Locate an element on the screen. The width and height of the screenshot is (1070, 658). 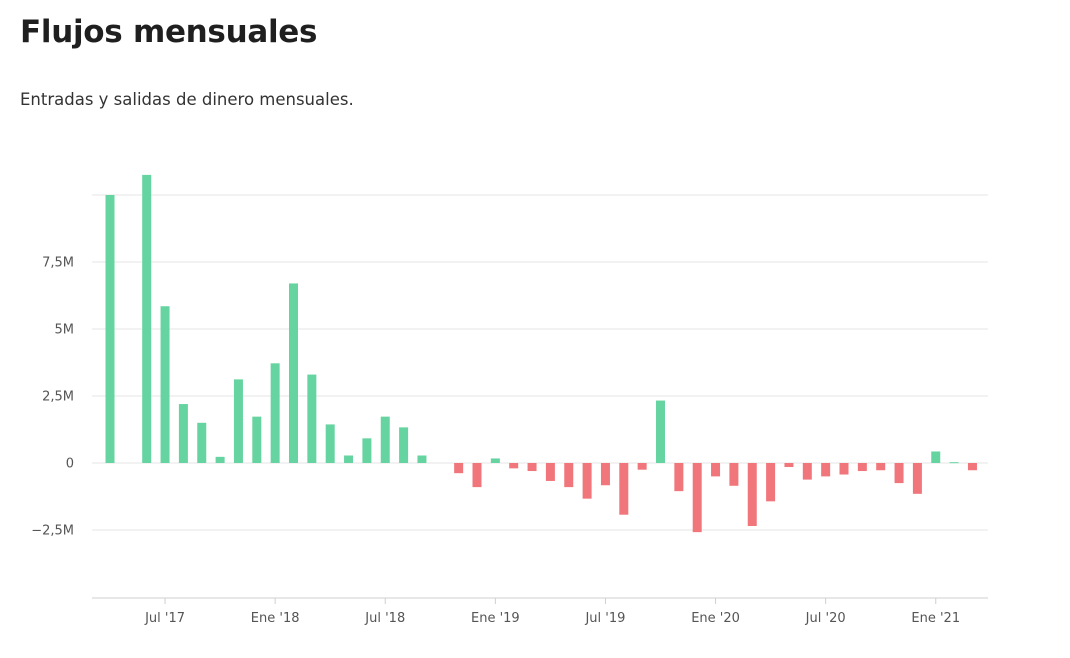
x-tick-label: Ene '21 is located at coordinates (935, 618).